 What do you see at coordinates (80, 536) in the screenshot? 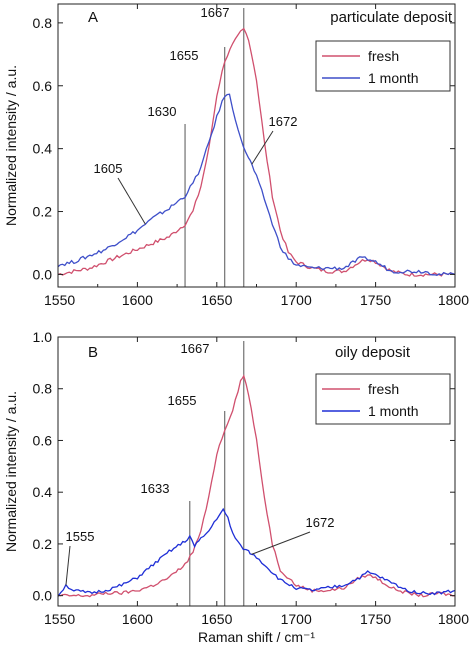
I see `peak-label-1555: 1555` at bounding box center [80, 536].